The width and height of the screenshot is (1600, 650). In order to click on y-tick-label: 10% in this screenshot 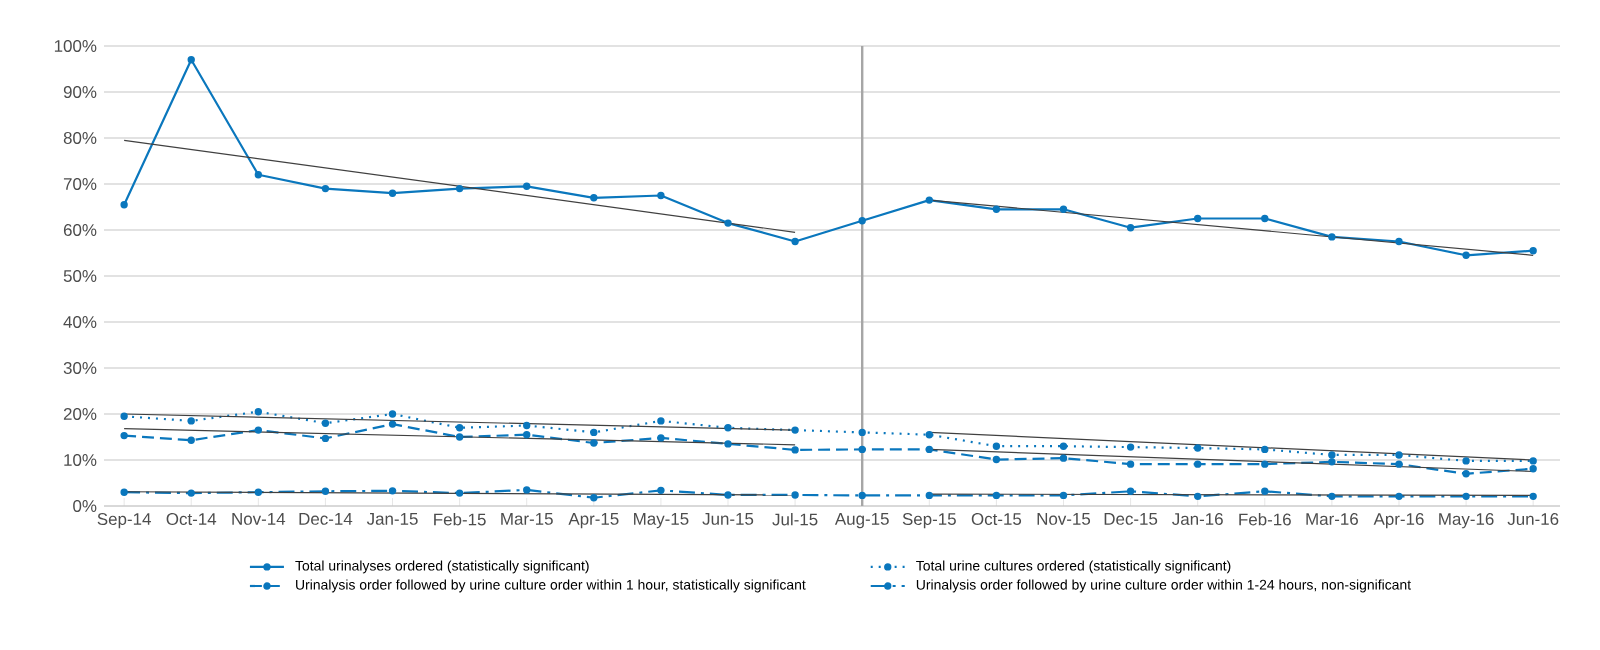, I will do `click(80, 460)`.